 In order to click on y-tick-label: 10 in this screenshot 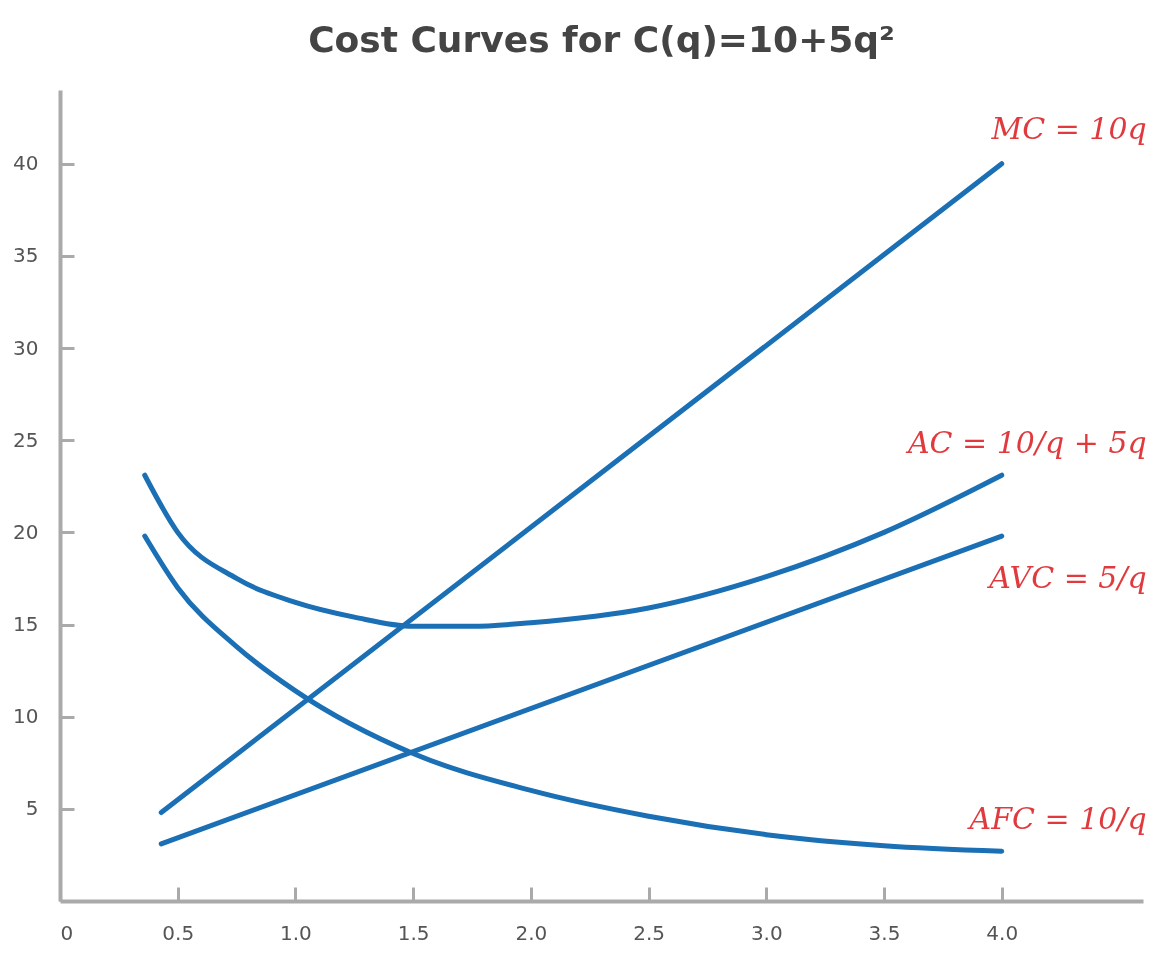, I will do `click(26, 716)`.